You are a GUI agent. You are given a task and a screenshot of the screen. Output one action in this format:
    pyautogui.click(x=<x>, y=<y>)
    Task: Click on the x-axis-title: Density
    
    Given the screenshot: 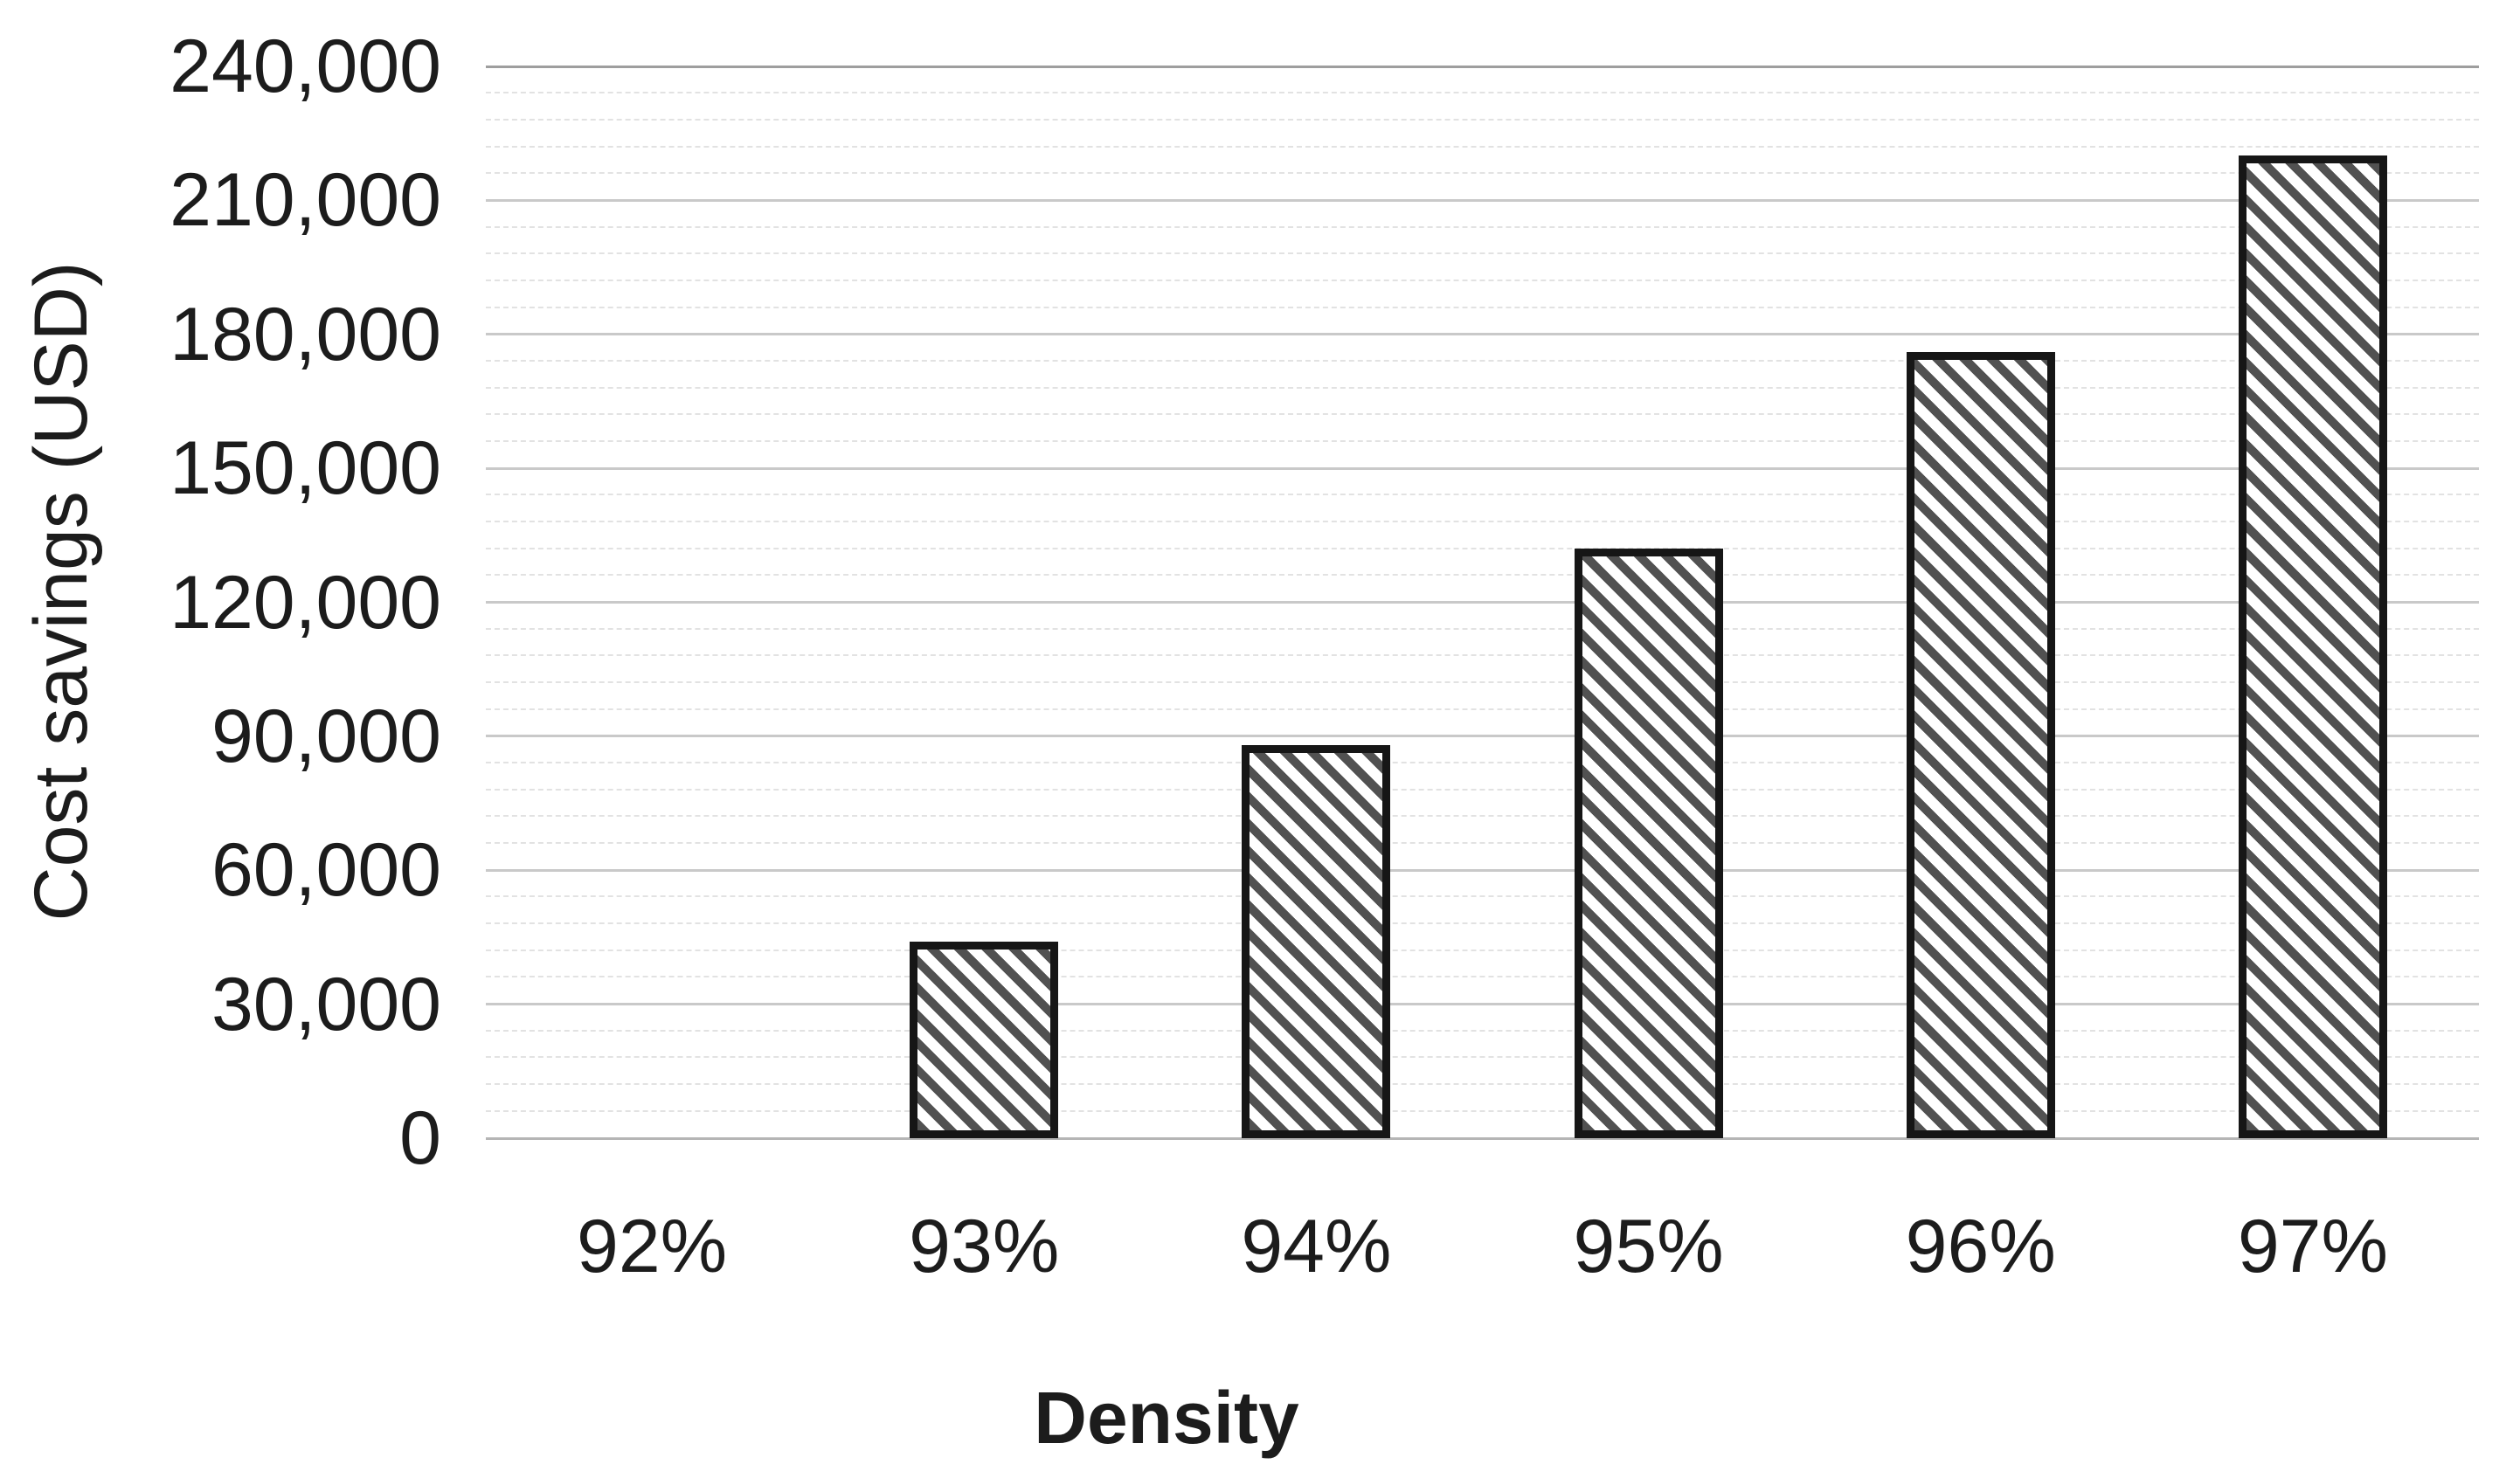 What is the action you would take?
    pyautogui.click(x=1166, y=1418)
    